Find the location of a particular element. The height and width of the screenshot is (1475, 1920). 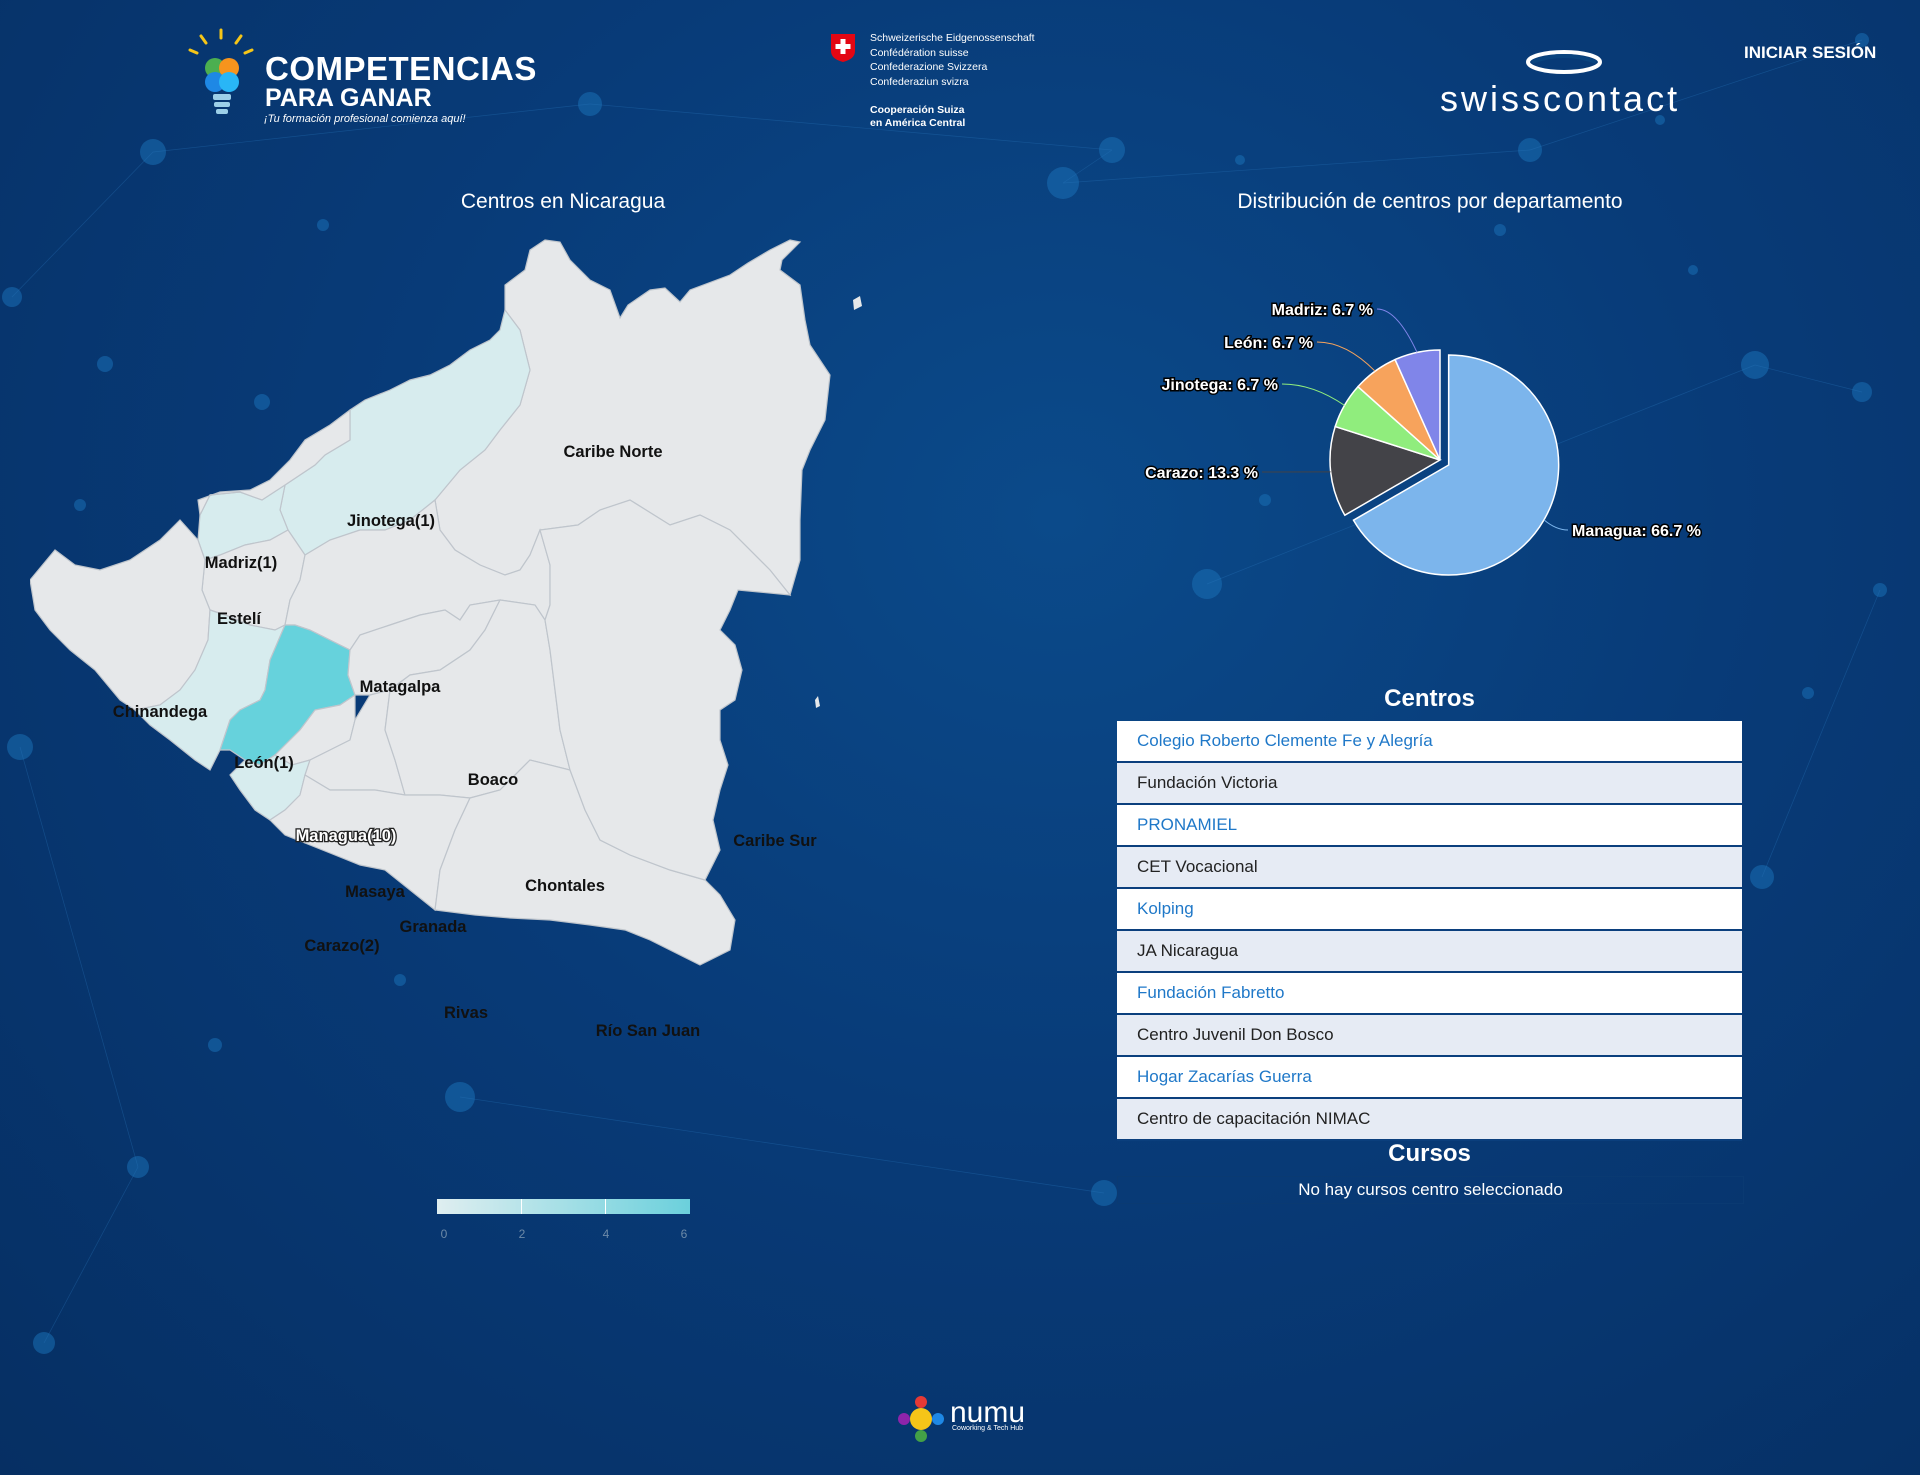

pie-connector-managua is located at coordinates (1556, 525).